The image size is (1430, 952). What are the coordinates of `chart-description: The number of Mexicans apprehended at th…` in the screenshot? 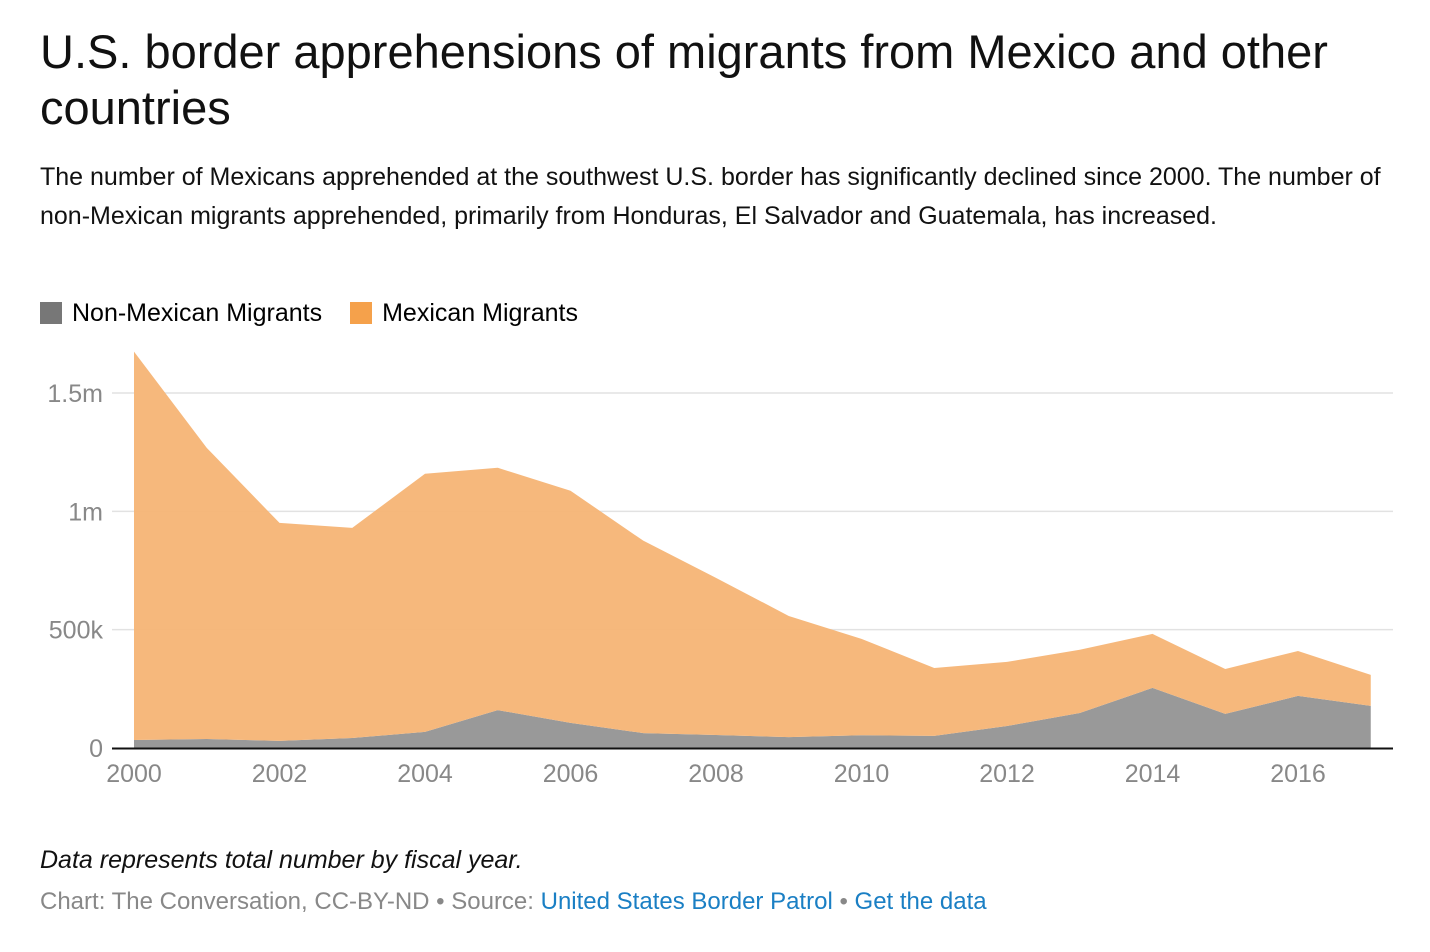 It's located at (710, 196).